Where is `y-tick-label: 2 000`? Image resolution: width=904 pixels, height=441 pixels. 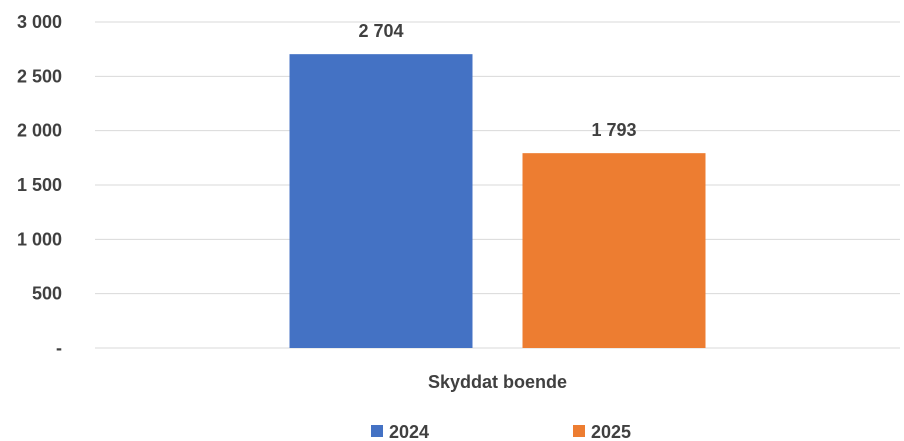 y-tick-label: 2 000 is located at coordinates (39, 131).